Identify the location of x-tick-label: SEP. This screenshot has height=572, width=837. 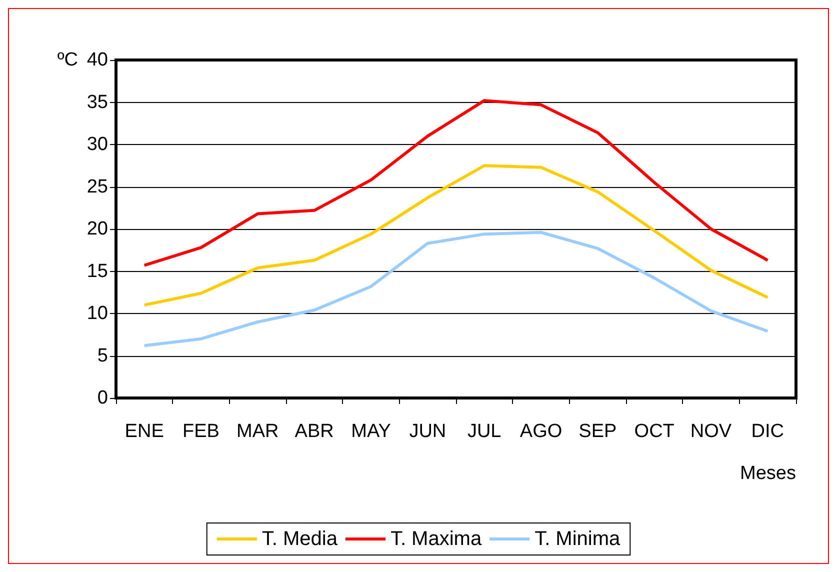
(597, 431).